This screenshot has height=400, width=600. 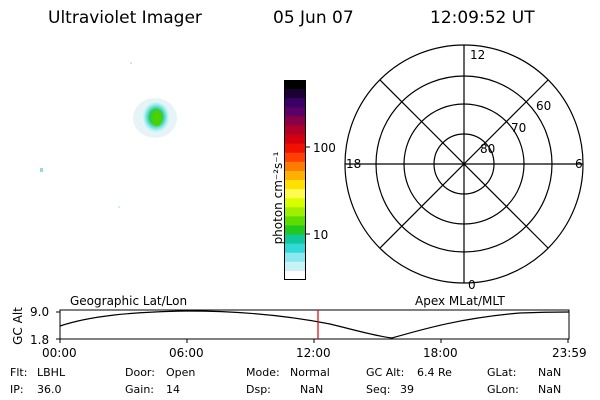 What do you see at coordinates (263, 372) in the screenshot?
I see `mode-label: Mode:` at bounding box center [263, 372].